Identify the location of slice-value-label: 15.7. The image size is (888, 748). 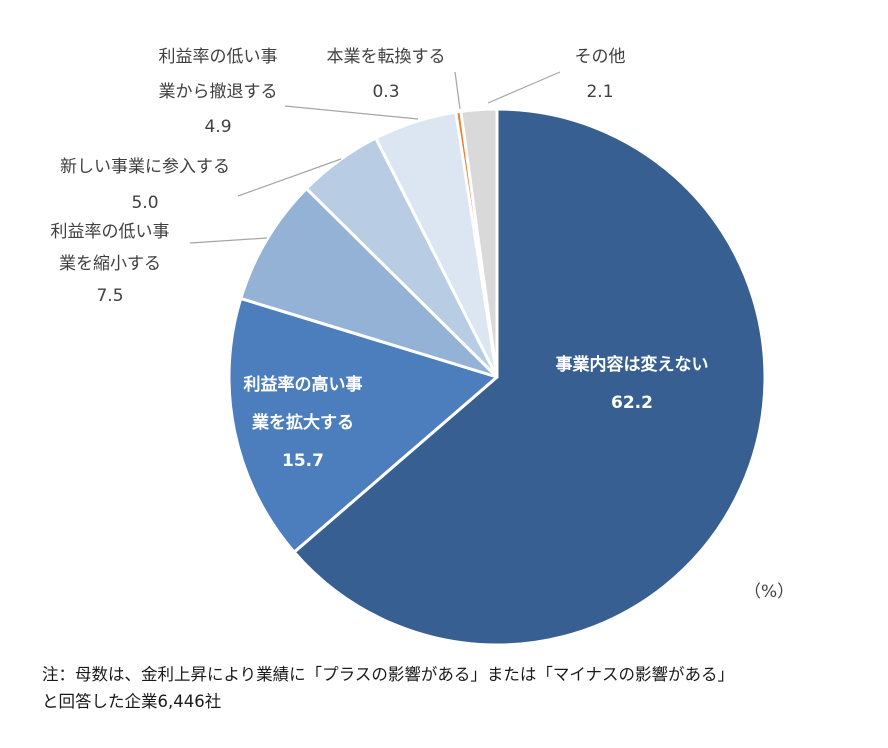
(303, 461).